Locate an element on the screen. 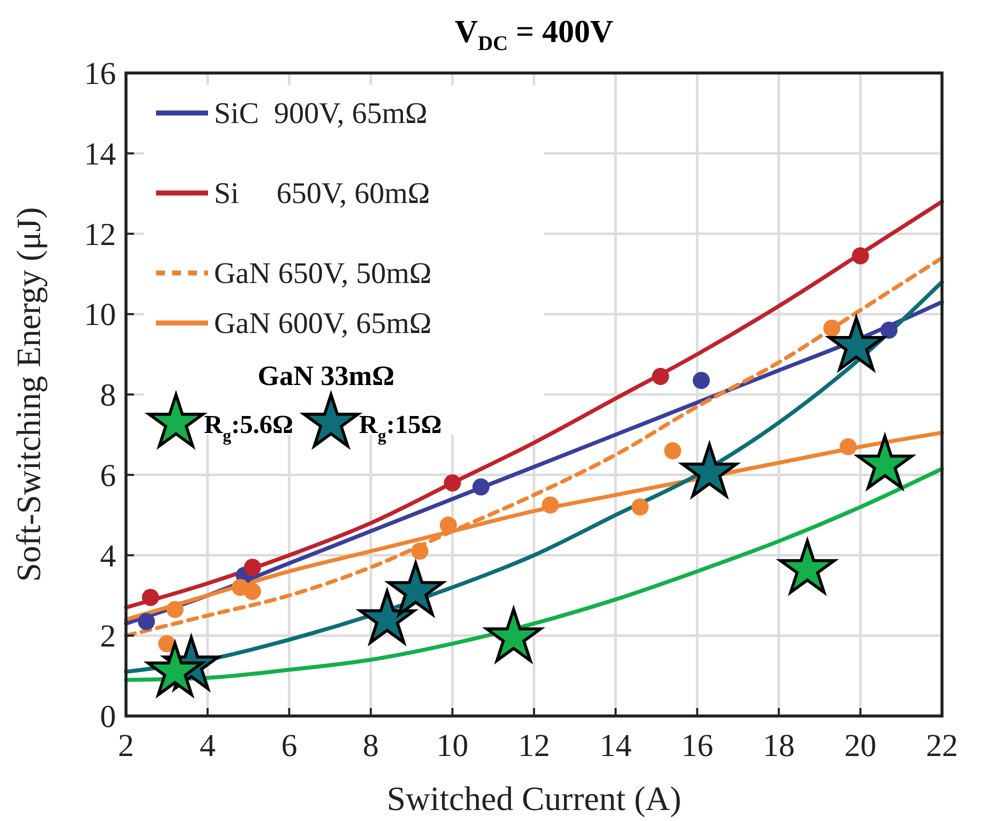 The width and height of the screenshot is (989, 821). x-tick-label: 10 is located at coordinates (452, 745).